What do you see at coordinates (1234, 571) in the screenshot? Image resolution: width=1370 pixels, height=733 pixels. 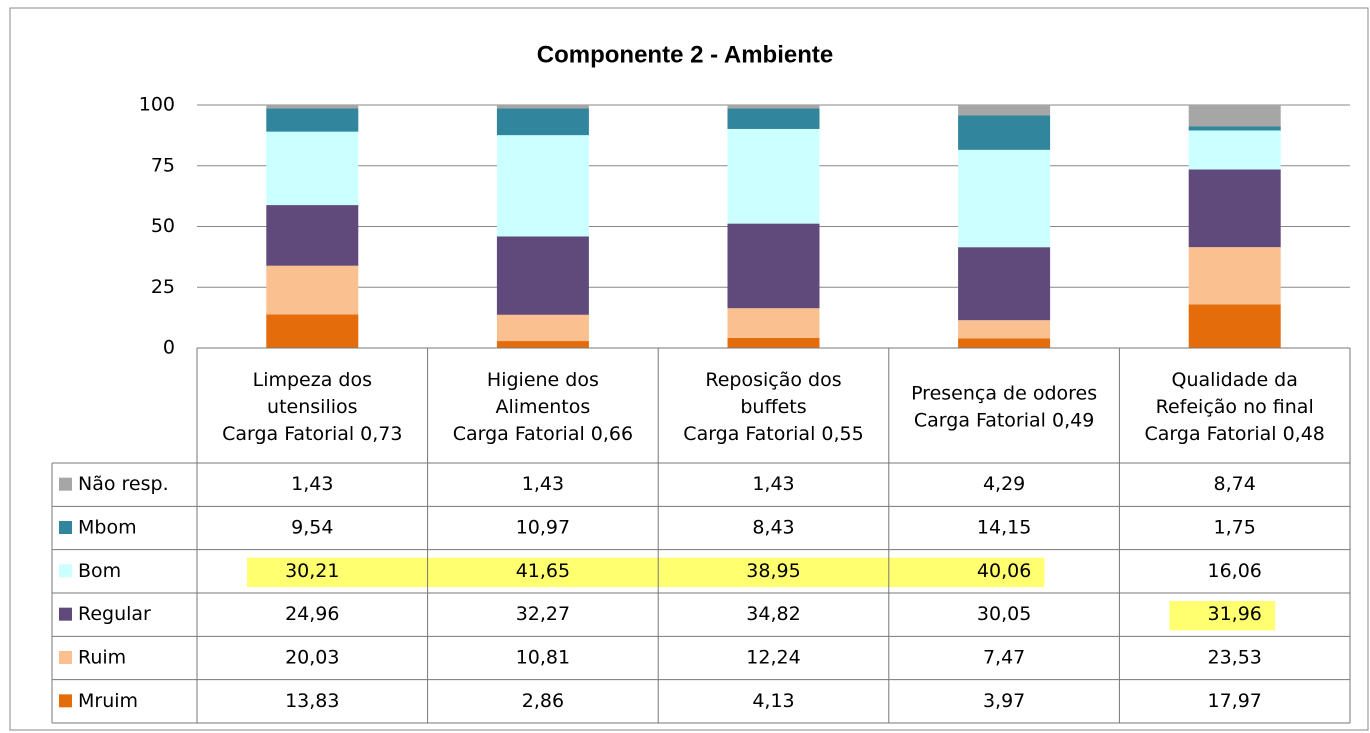 I see `data-label: 16,06` at bounding box center [1234, 571].